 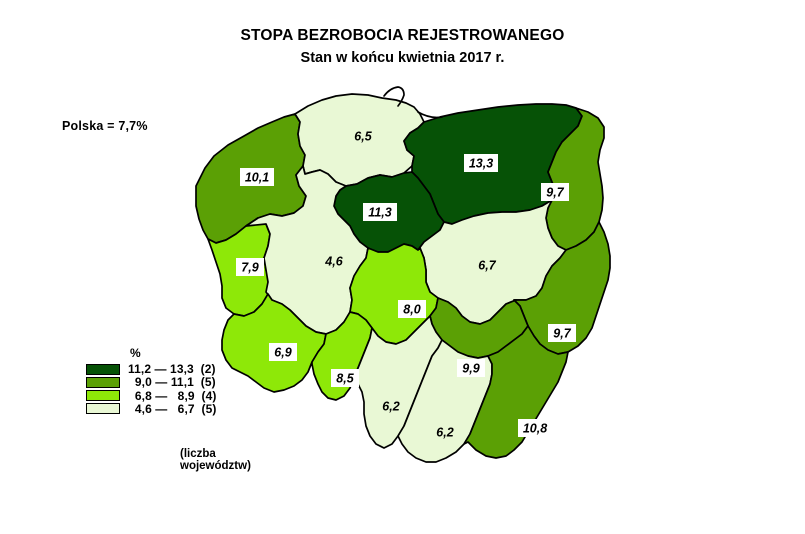 I want to click on region-value-label: 9,9, so click(x=471, y=368).